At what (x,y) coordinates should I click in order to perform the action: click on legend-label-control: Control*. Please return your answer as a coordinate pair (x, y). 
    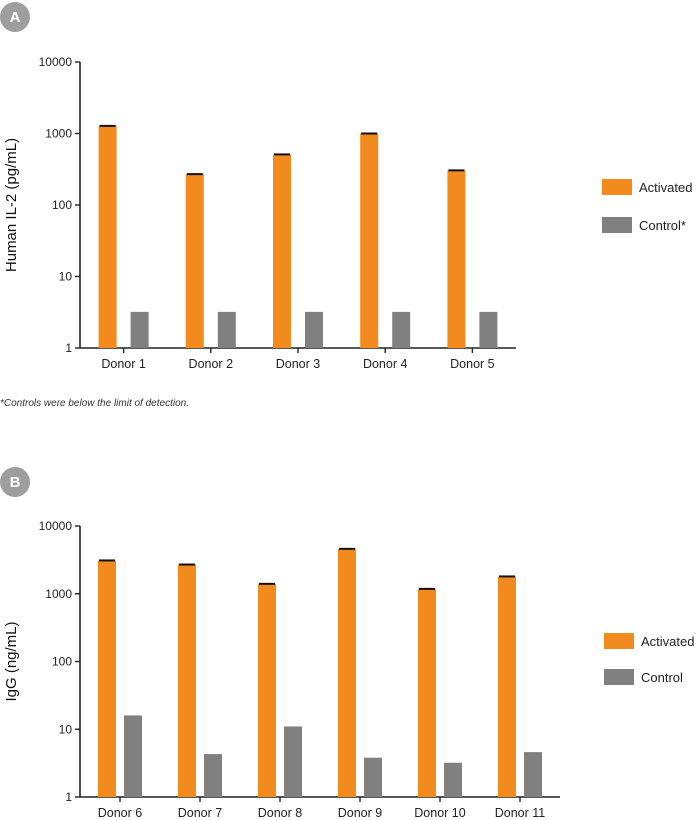
    Looking at the image, I should click on (662, 225).